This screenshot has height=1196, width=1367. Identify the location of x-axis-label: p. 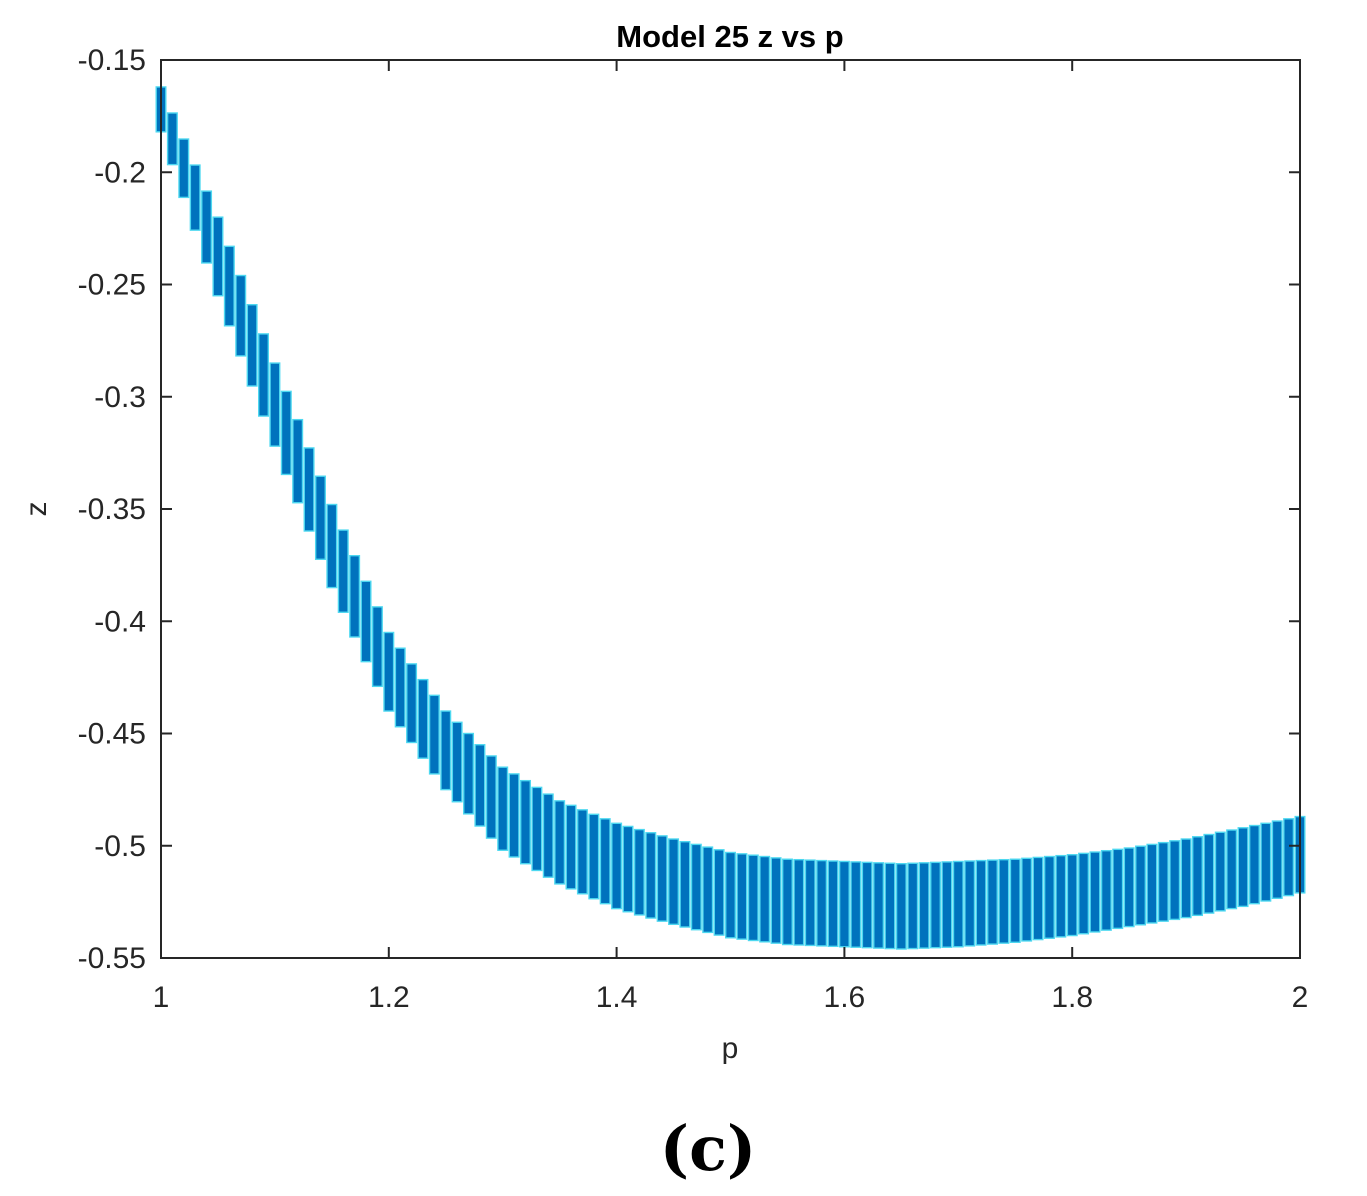
(730, 1048).